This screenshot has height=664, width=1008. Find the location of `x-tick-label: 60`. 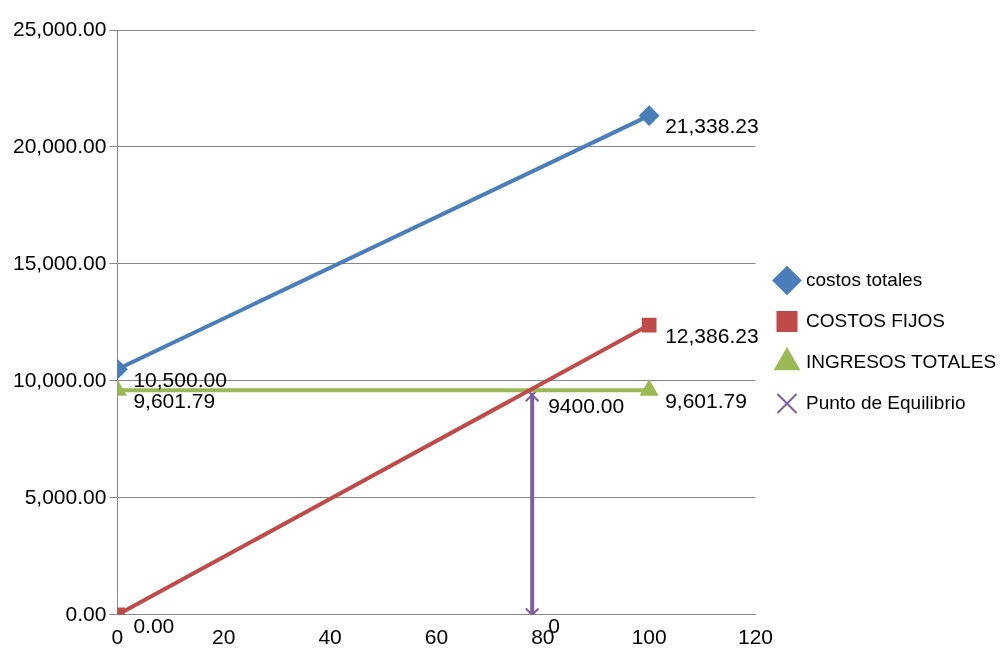

x-tick-label: 60 is located at coordinates (436, 637).